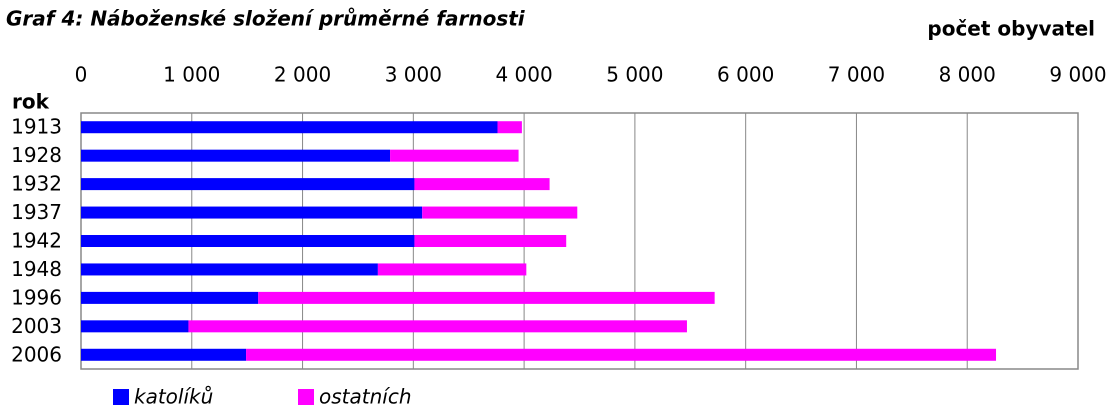  Describe the element at coordinates (745, 75) in the screenshot. I see `x-tick-label: 6 000` at that location.